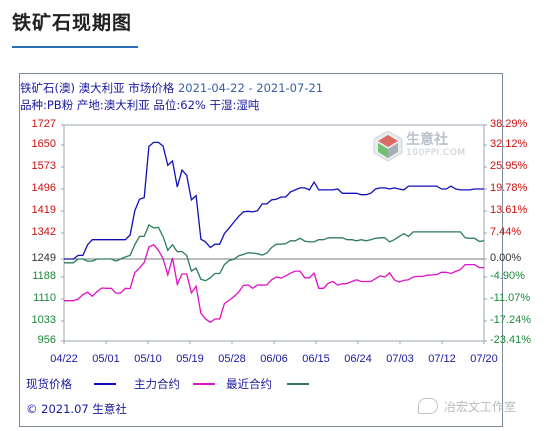  I want to click on series-line-main, so click(274, 283).